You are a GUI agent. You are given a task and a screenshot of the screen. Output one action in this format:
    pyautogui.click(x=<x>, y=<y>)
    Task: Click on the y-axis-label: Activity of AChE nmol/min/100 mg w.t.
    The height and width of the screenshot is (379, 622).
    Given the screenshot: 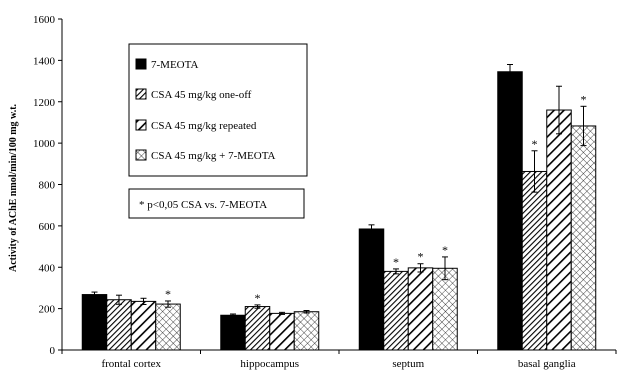 What is the action you would take?
    pyautogui.click(x=13, y=187)
    